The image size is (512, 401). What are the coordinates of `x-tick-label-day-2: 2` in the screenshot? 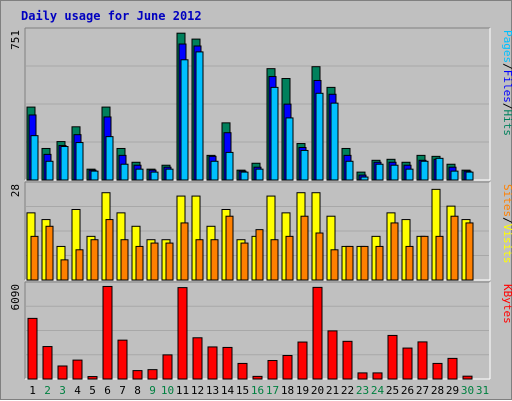 It's located at (47, 390).